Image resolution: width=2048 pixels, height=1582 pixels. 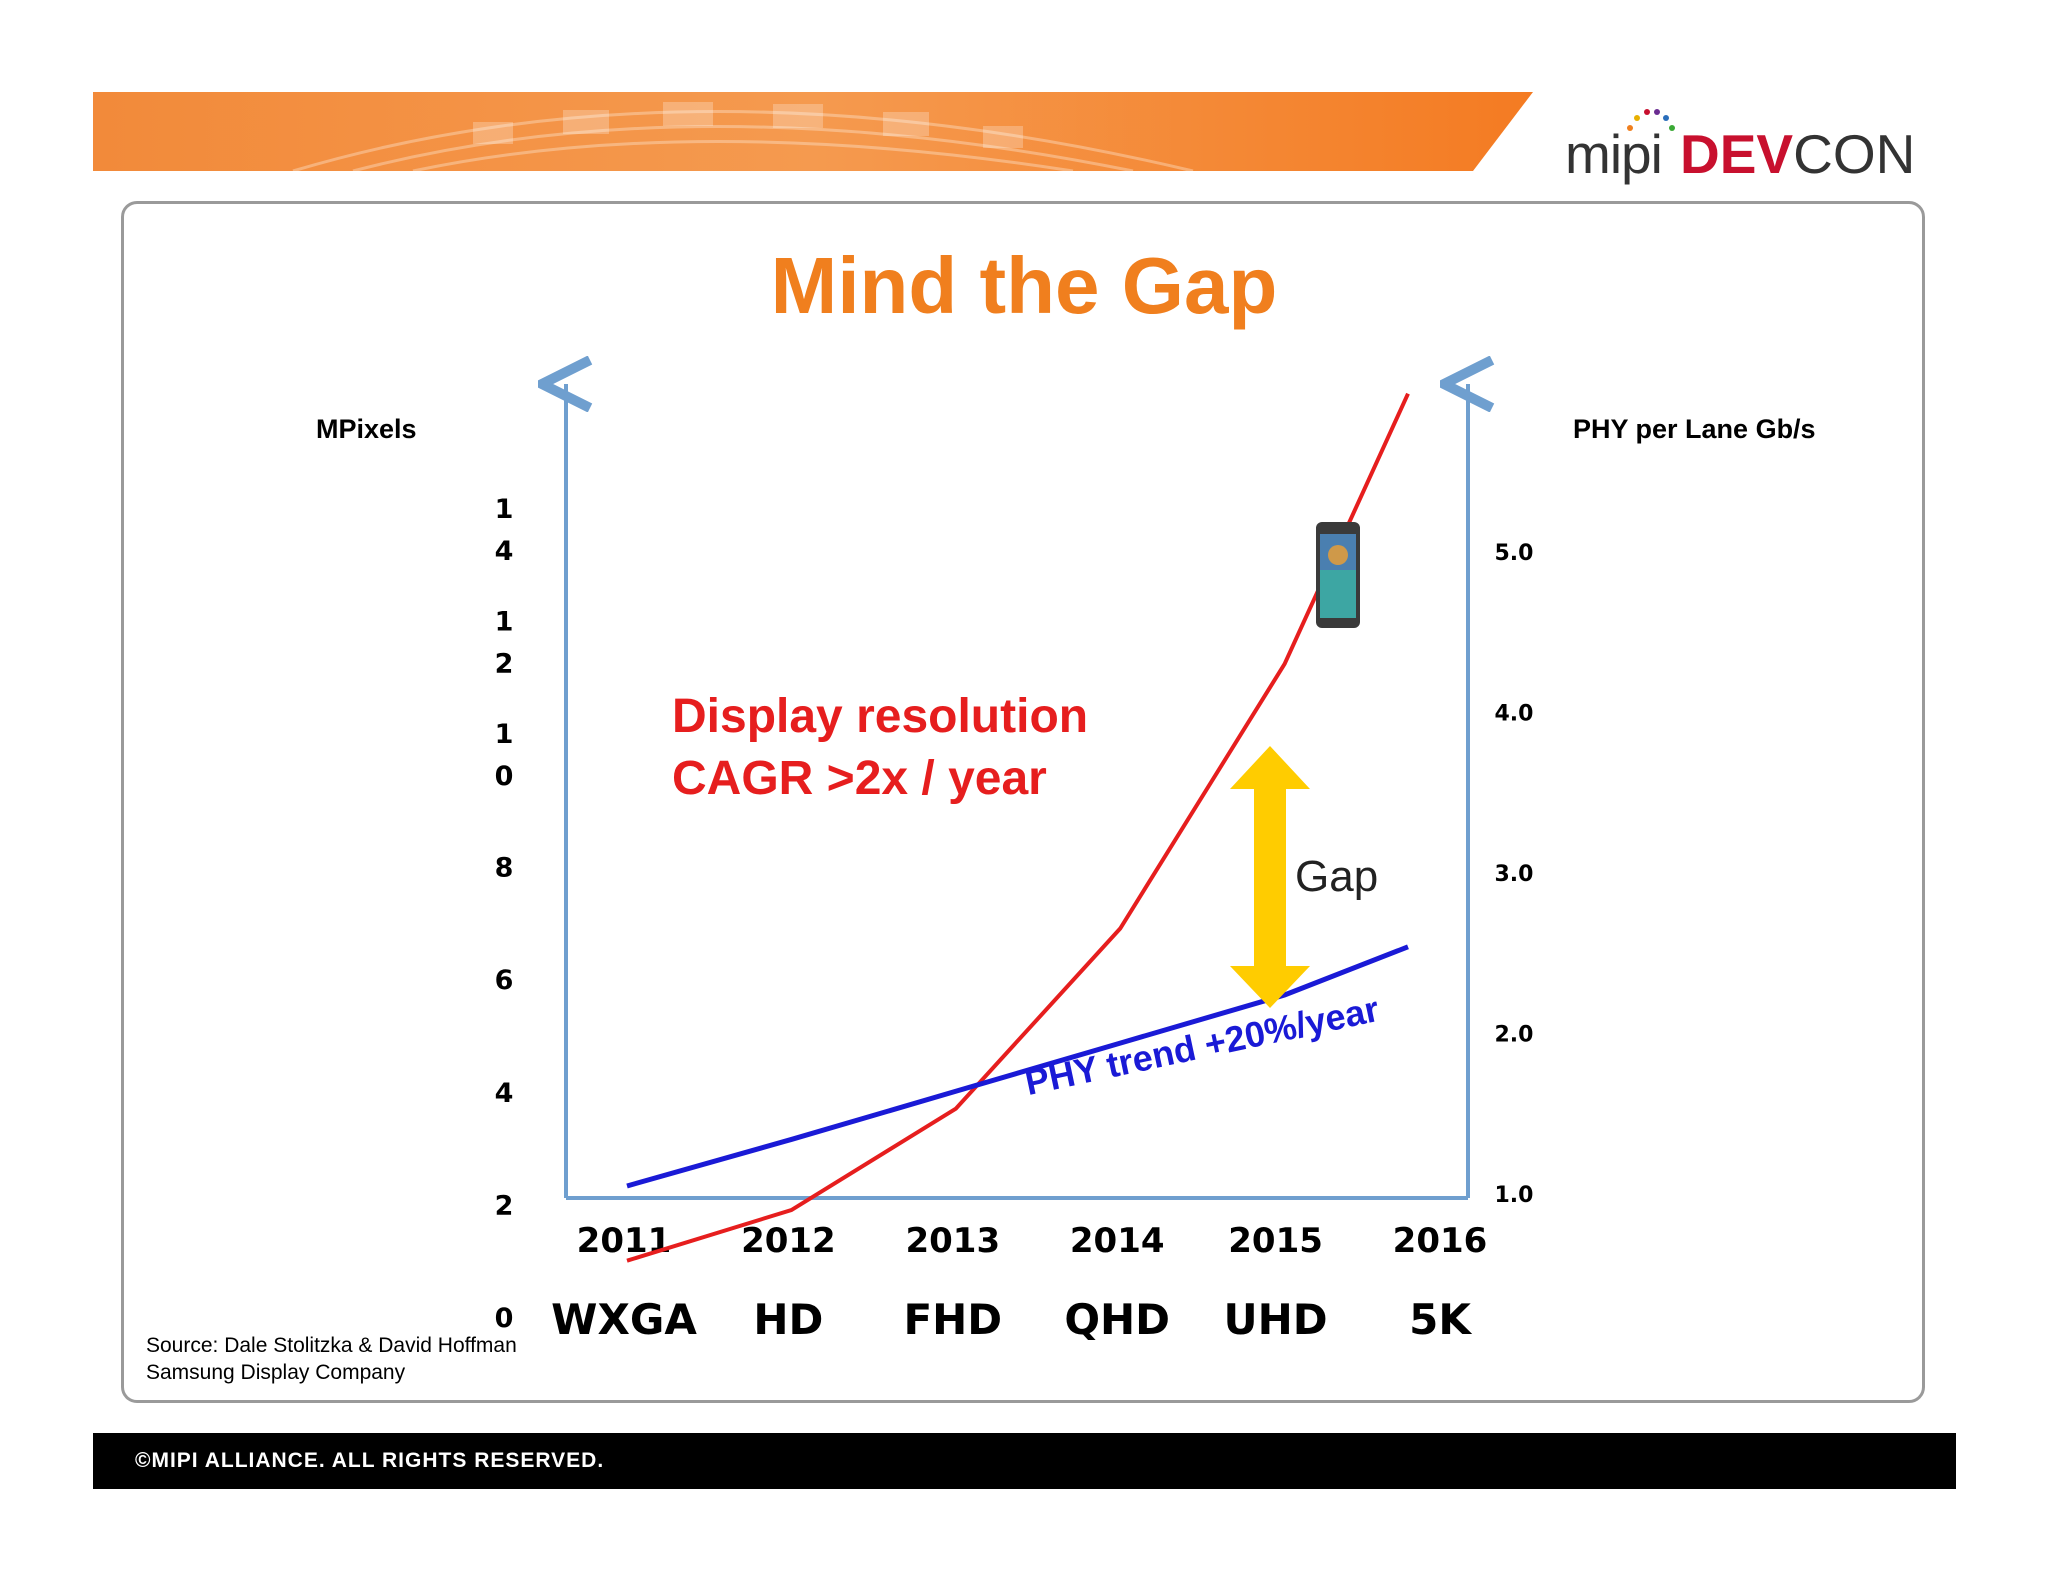 What do you see at coordinates (1514, 1035) in the screenshot?
I see `right-tick-label: 2.0` at bounding box center [1514, 1035].